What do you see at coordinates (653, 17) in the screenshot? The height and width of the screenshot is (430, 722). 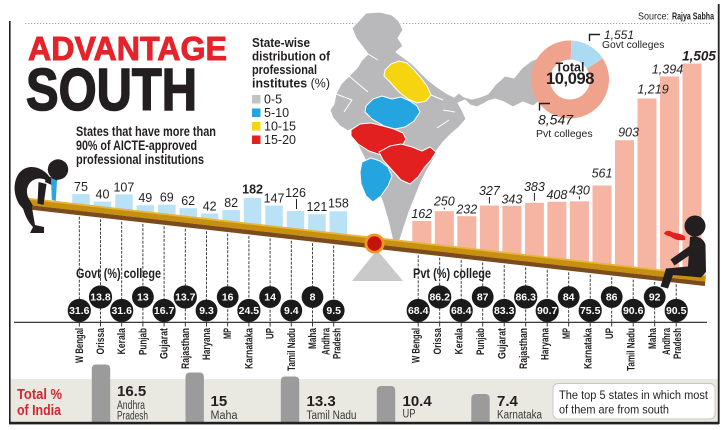 I see `svg-text: Source:` at bounding box center [653, 17].